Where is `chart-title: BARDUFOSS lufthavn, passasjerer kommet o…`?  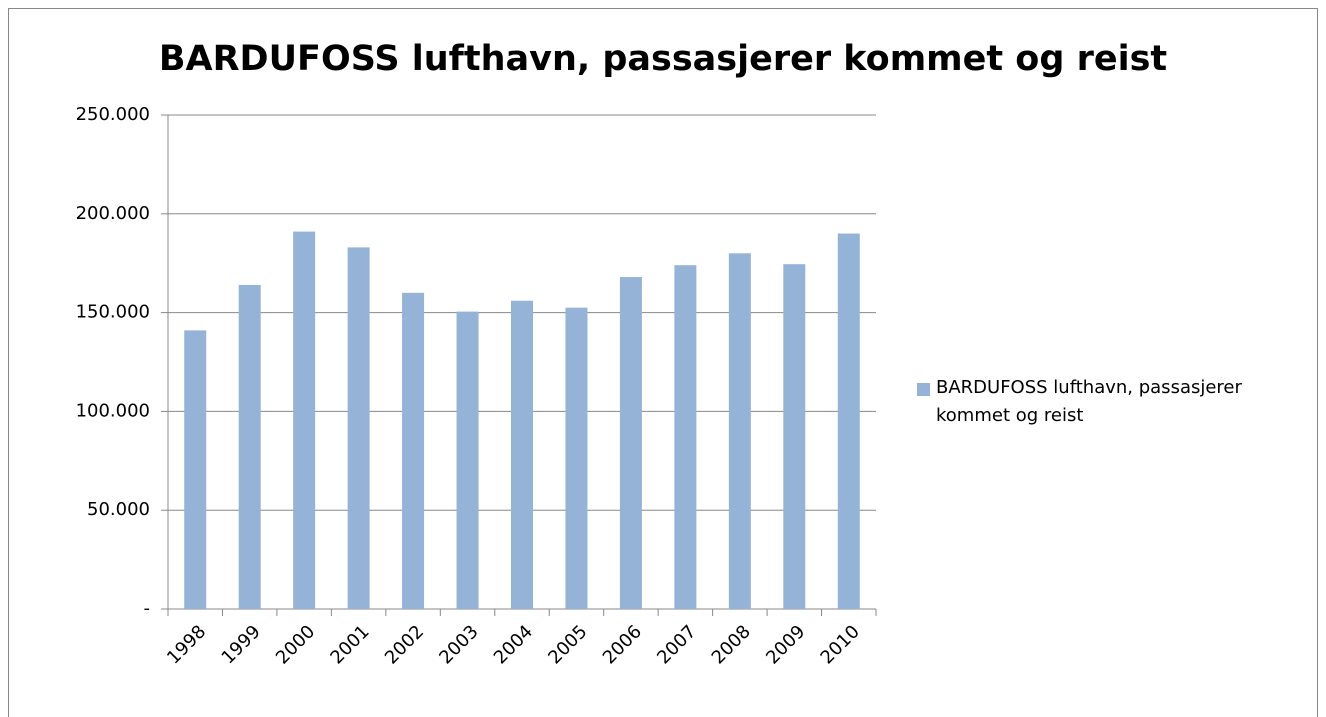
chart-title: BARDUFOSS lufthavn, passasjerer kommet o… is located at coordinates (663, 59).